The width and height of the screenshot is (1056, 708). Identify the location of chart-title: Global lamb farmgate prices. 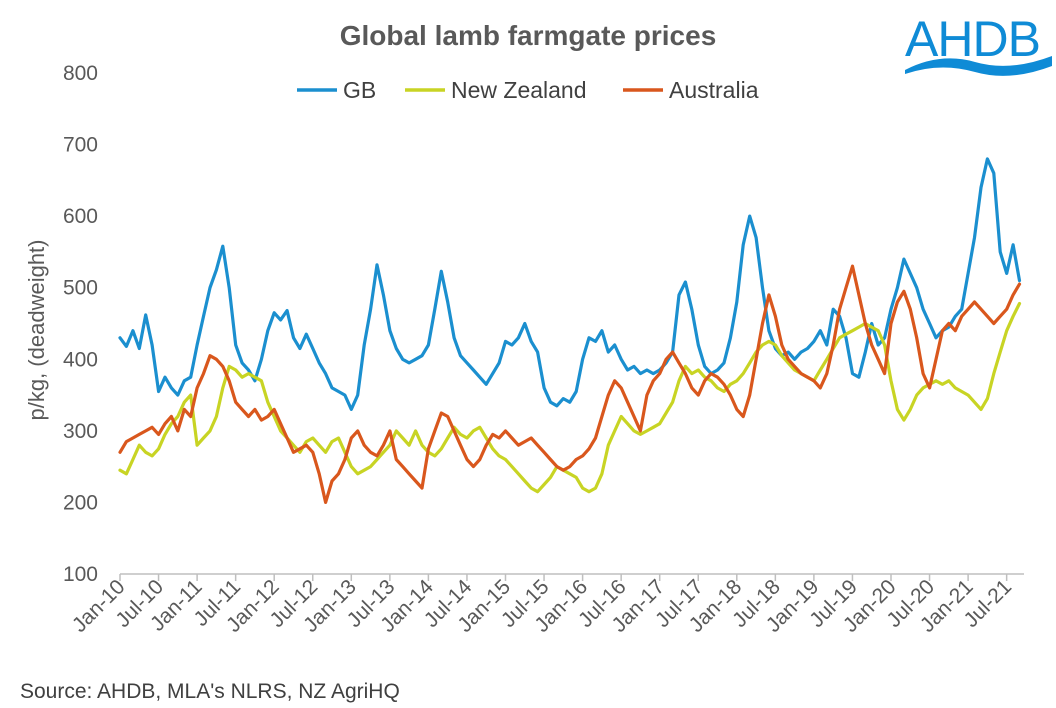
(528, 35).